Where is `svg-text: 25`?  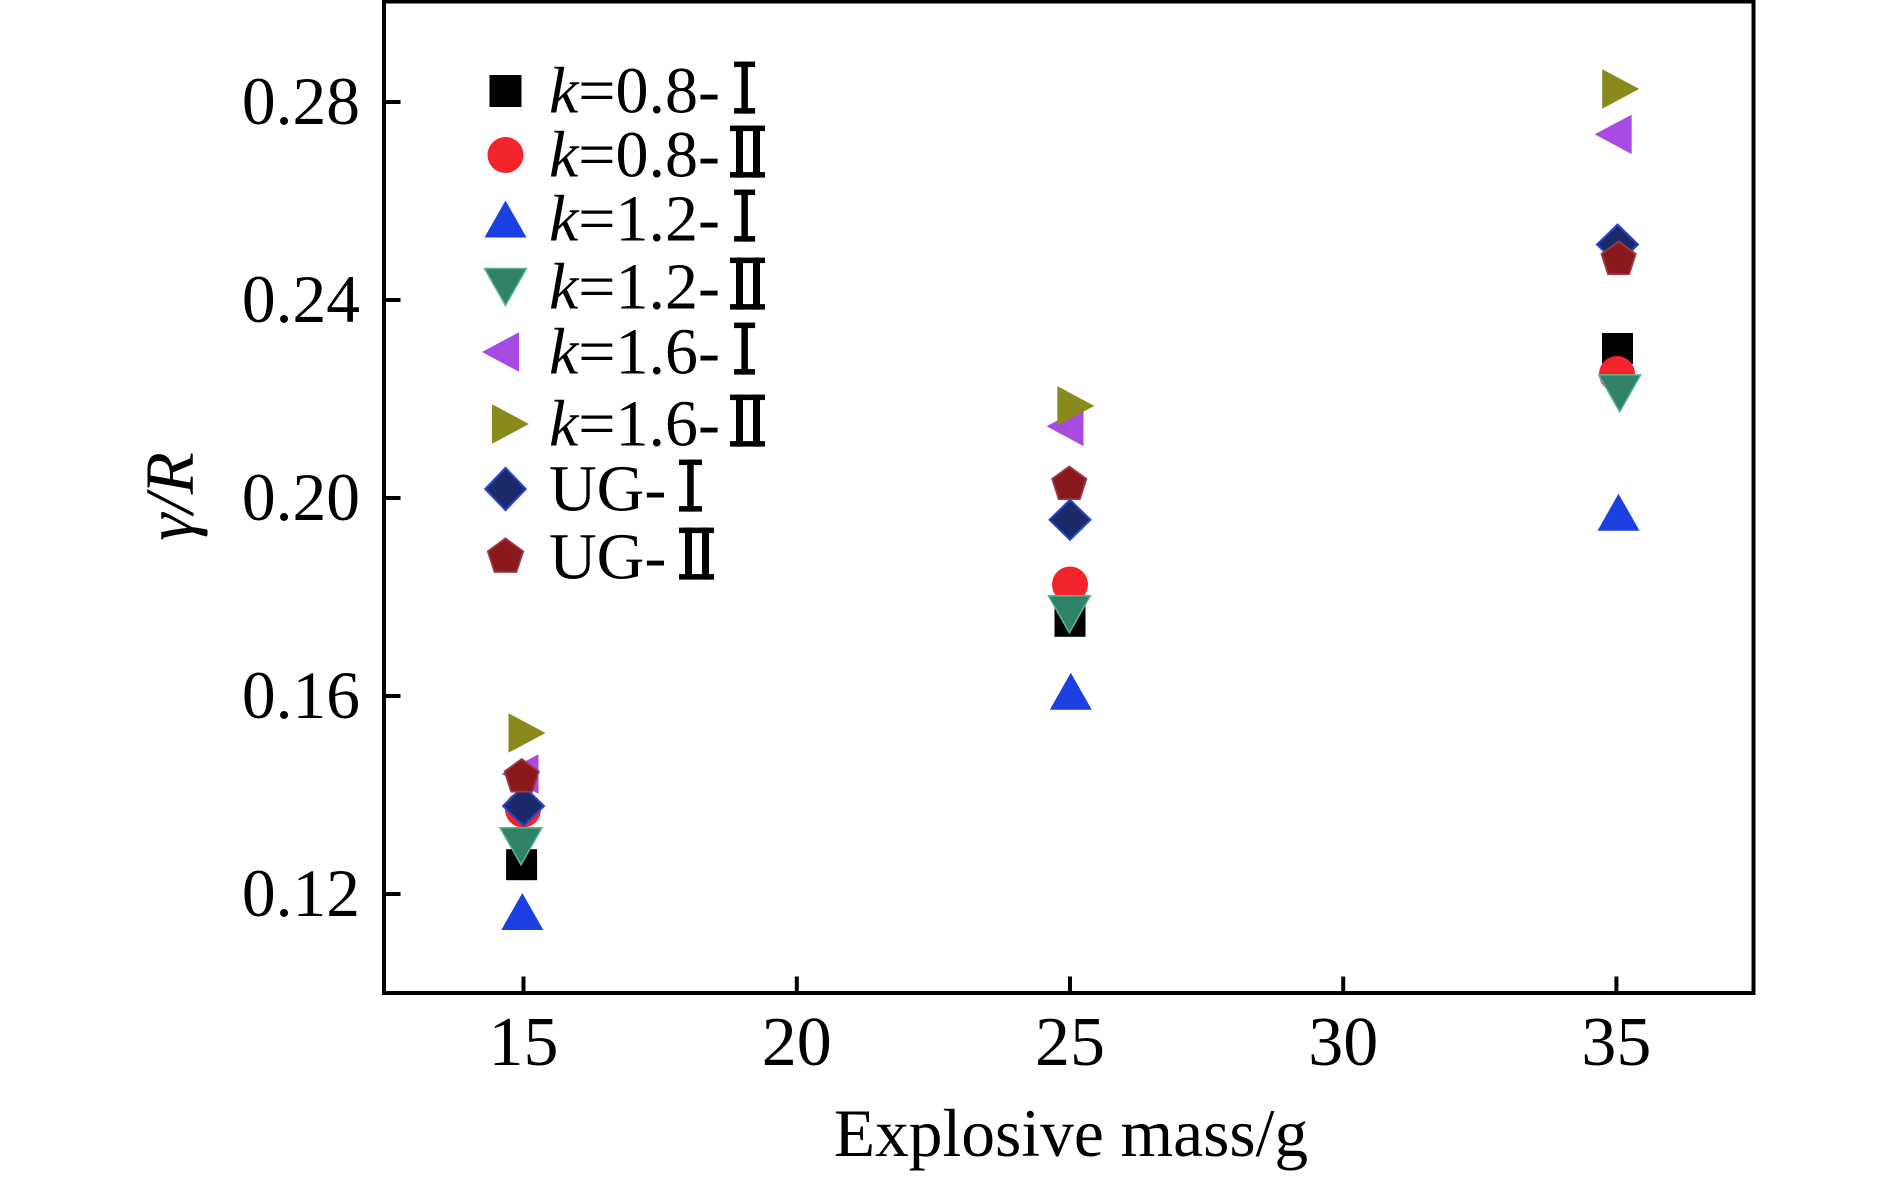 svg-text: 25 is located at coordinates (1070, 1042).